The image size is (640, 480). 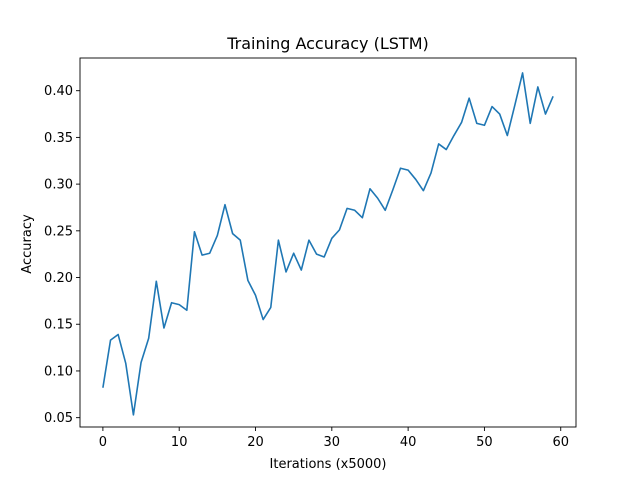 I want to click on y-tick-label: 0.10, so click(x=58, y=371).